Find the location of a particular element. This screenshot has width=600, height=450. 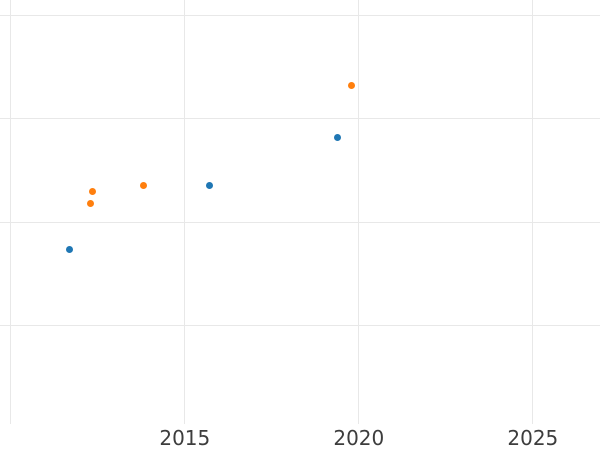

x-tick-label: 2015 is located at coordinates (185, 438).